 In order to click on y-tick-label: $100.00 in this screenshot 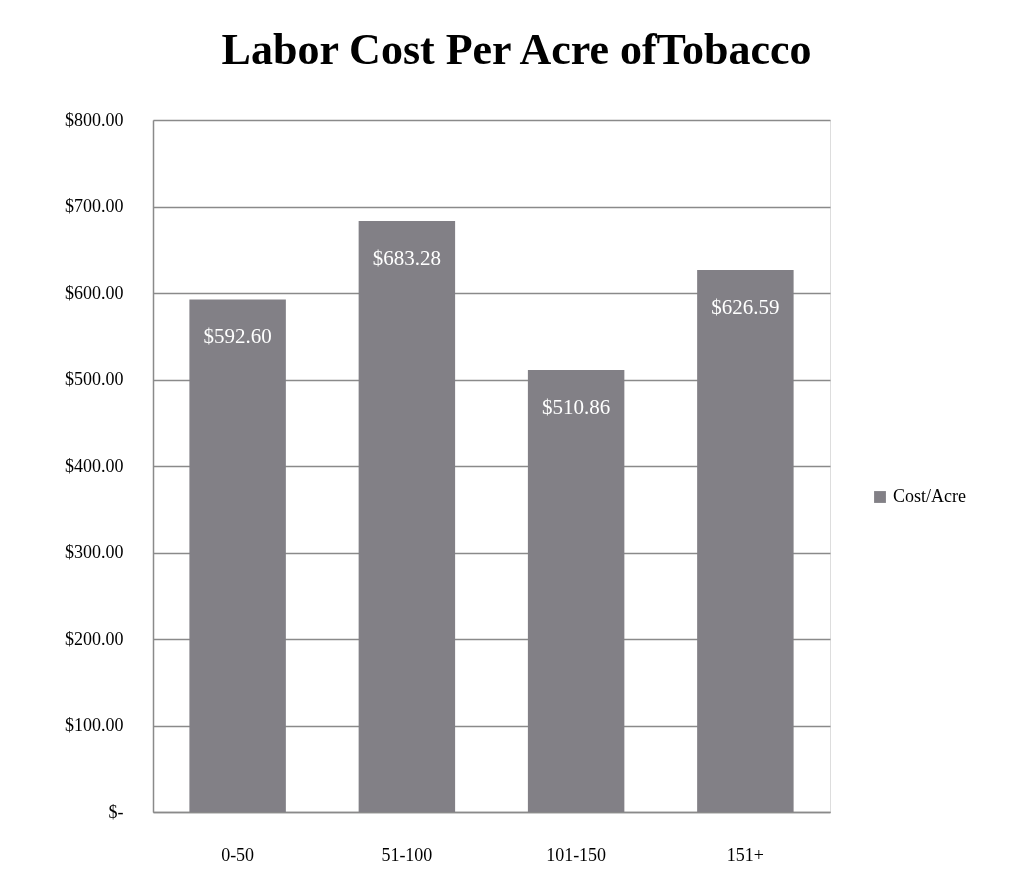, I will do `click(94, 725)`.